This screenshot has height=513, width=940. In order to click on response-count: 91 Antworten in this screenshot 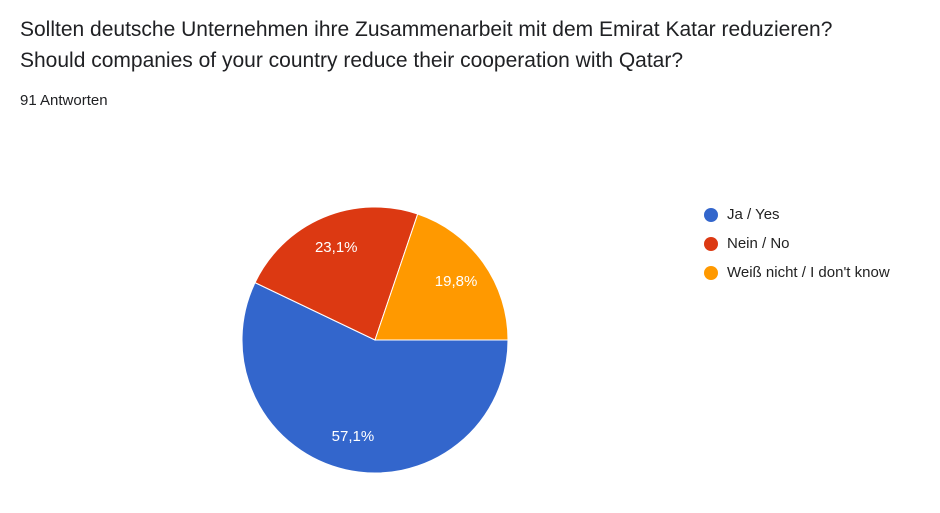, I will do `click(64, 100)`.